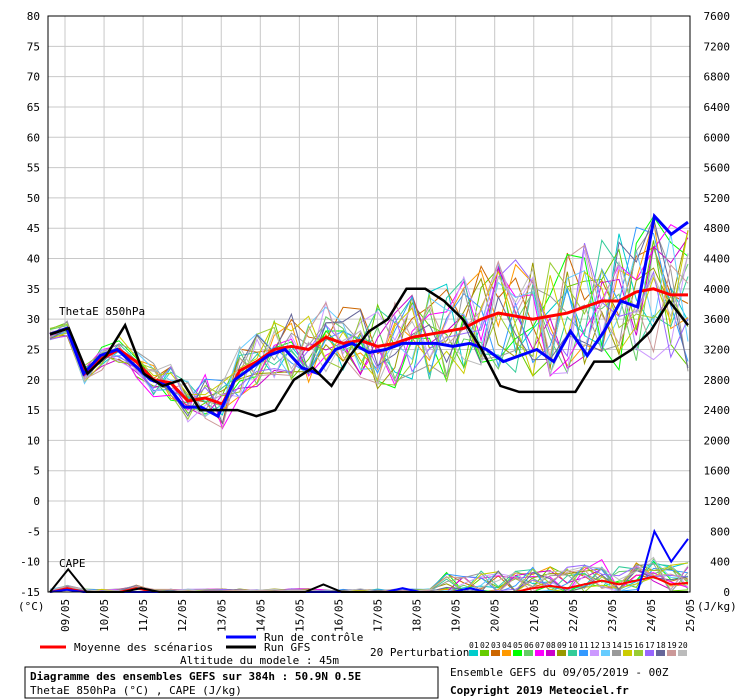 This screenshot has width=740, height=700. I want to click on perturbation-number: 13, so click(606, 645).